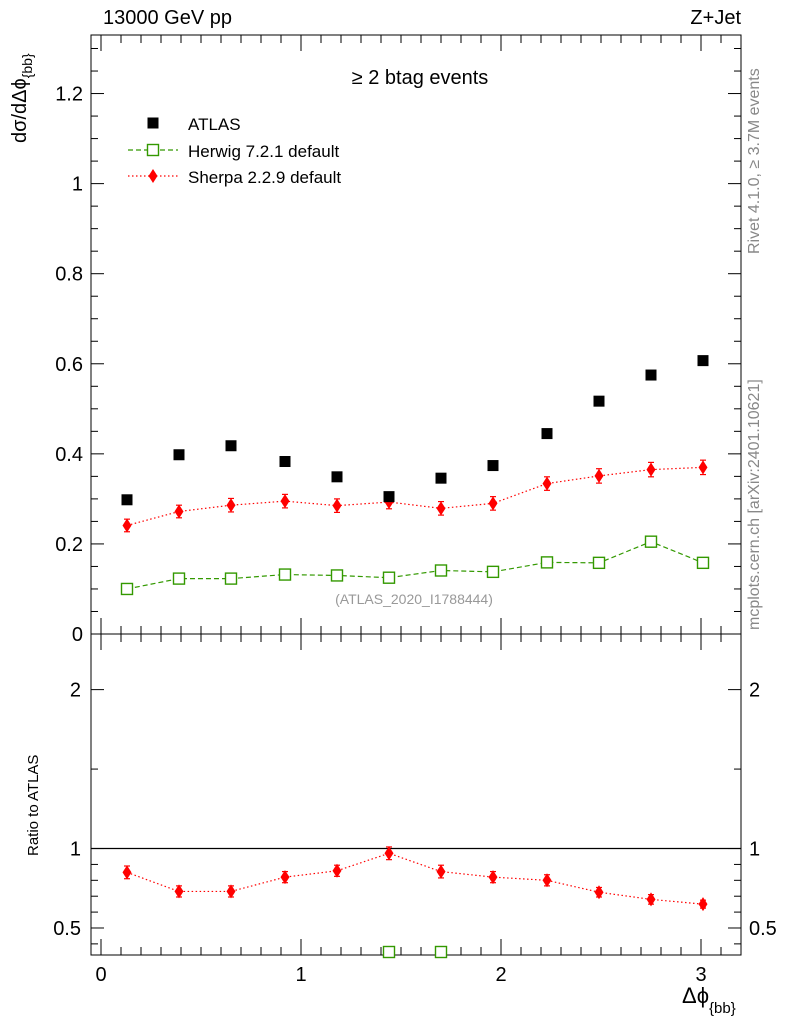  I want to click on x-axis-label: Δϕ{bb}, so click(709, 1000).